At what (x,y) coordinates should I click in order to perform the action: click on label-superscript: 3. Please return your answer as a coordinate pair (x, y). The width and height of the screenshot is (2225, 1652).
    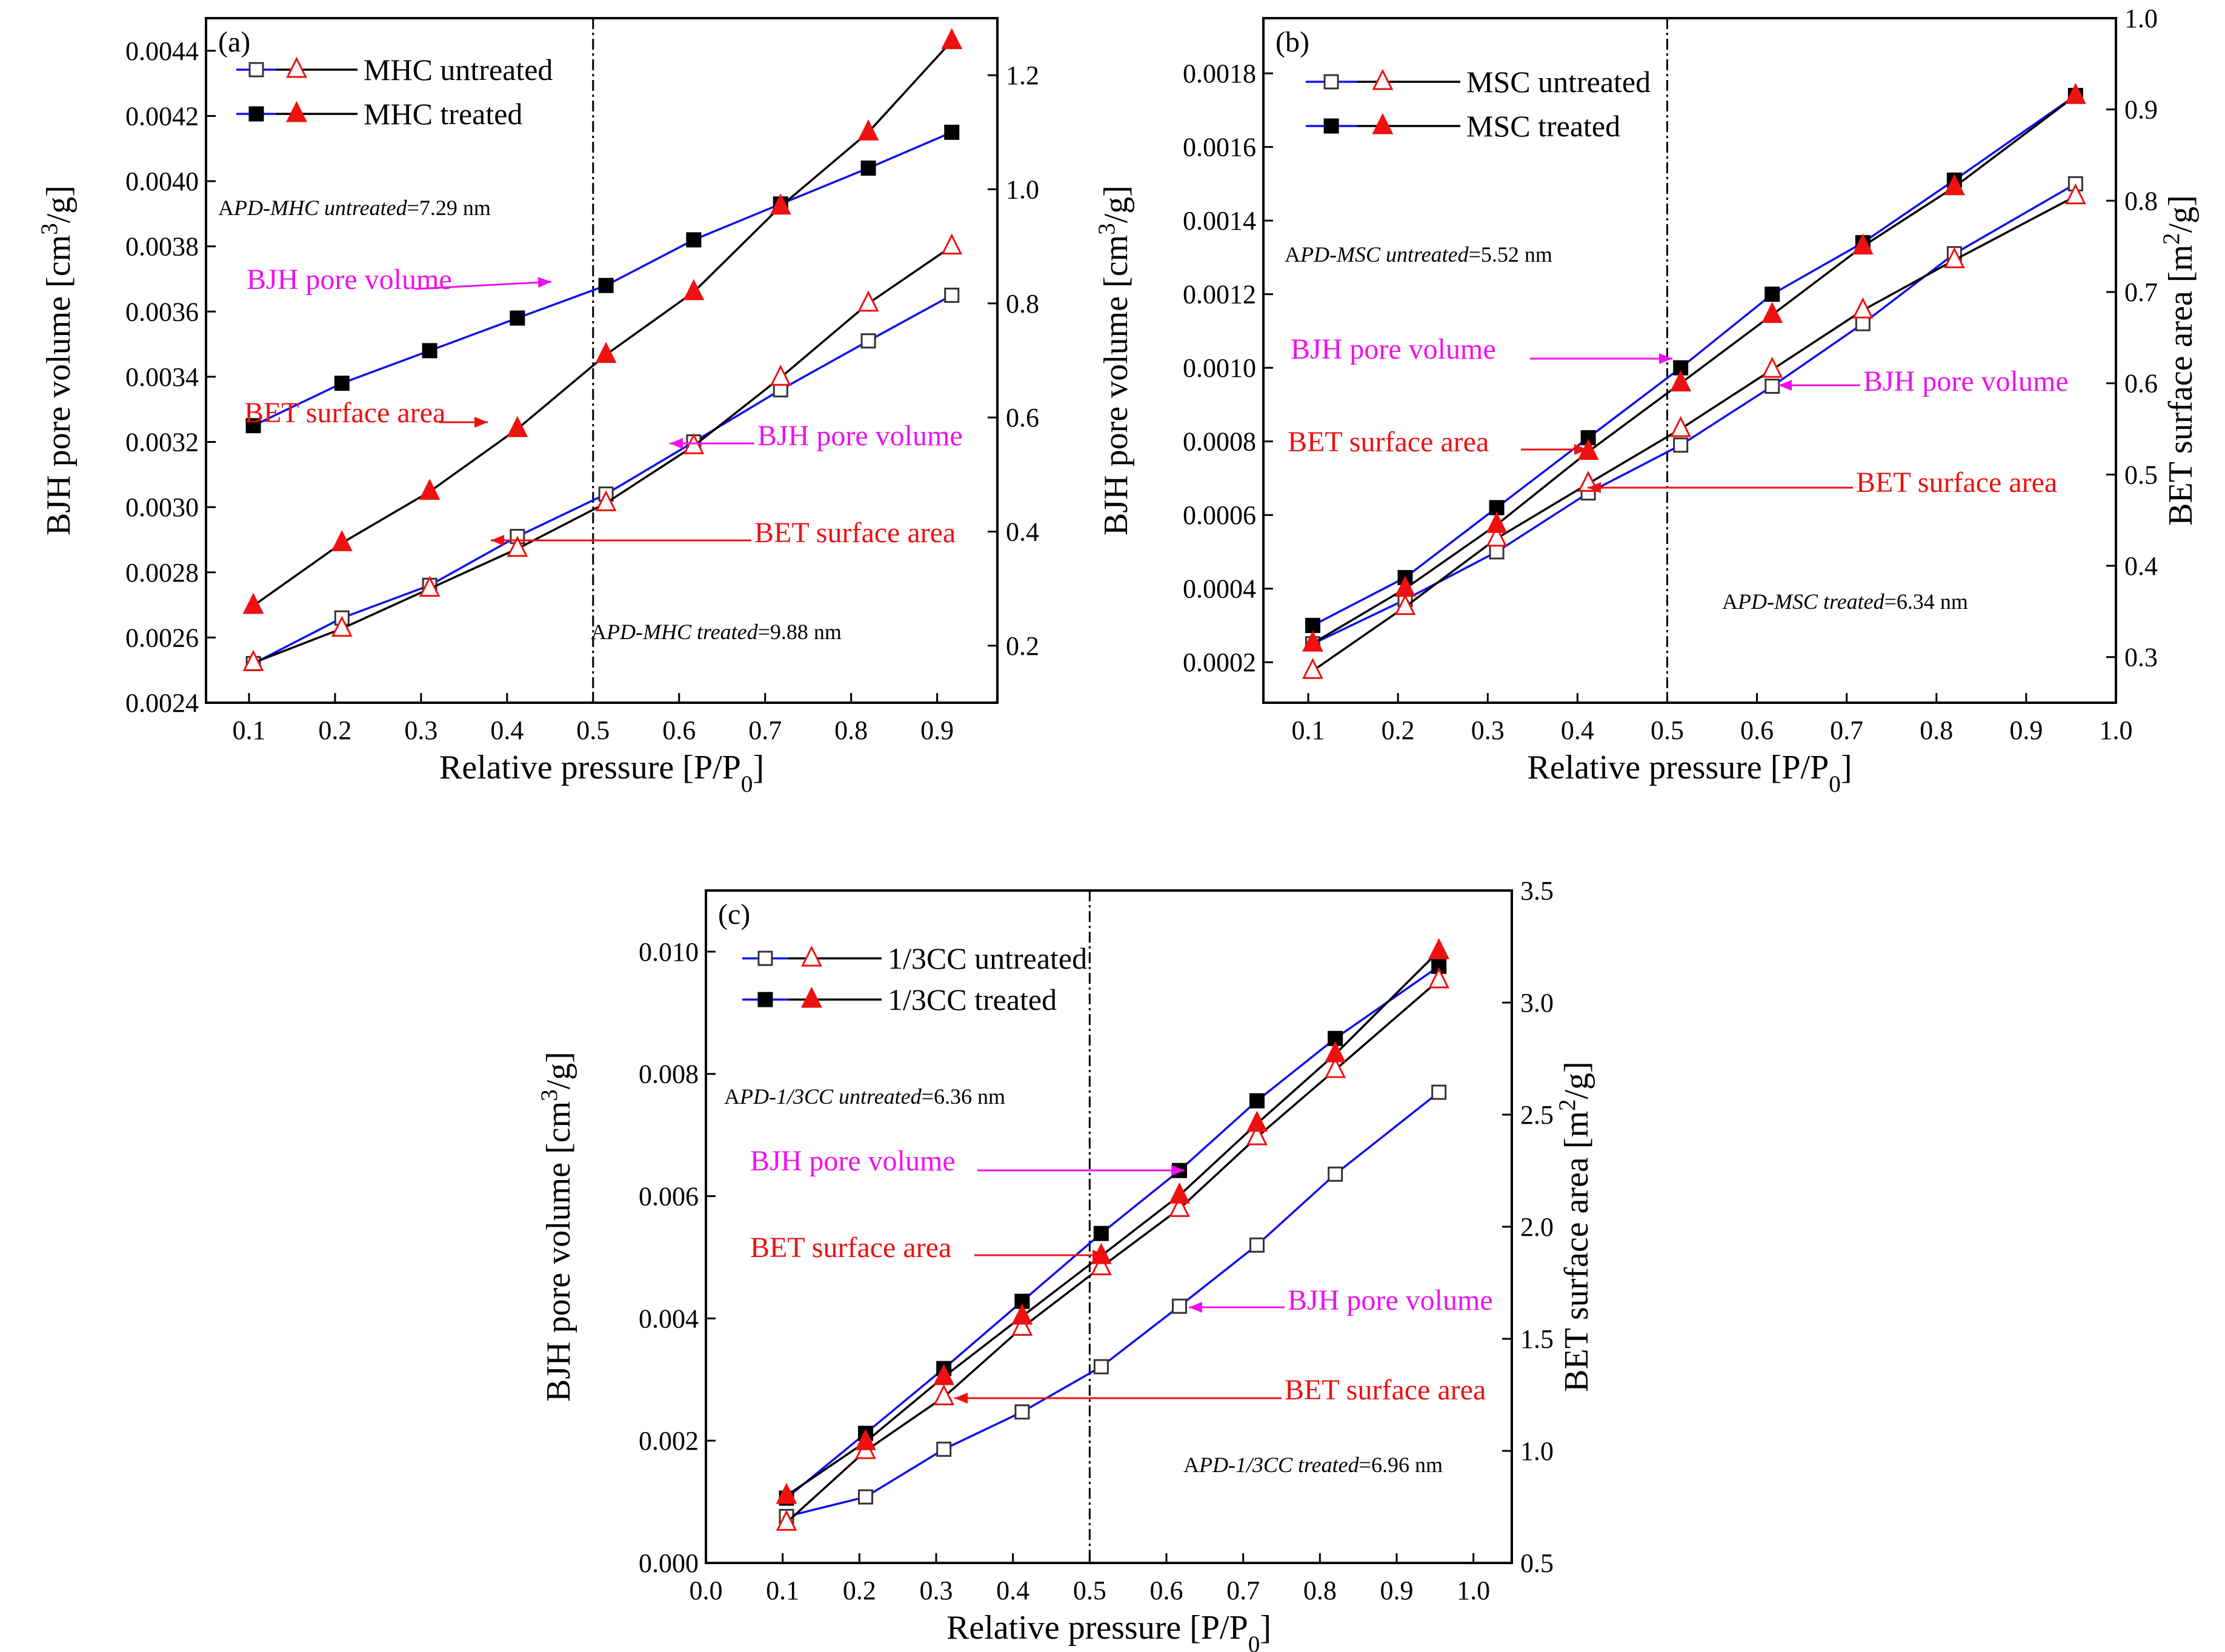
    Looking at the image, I should click on (1107, 229).